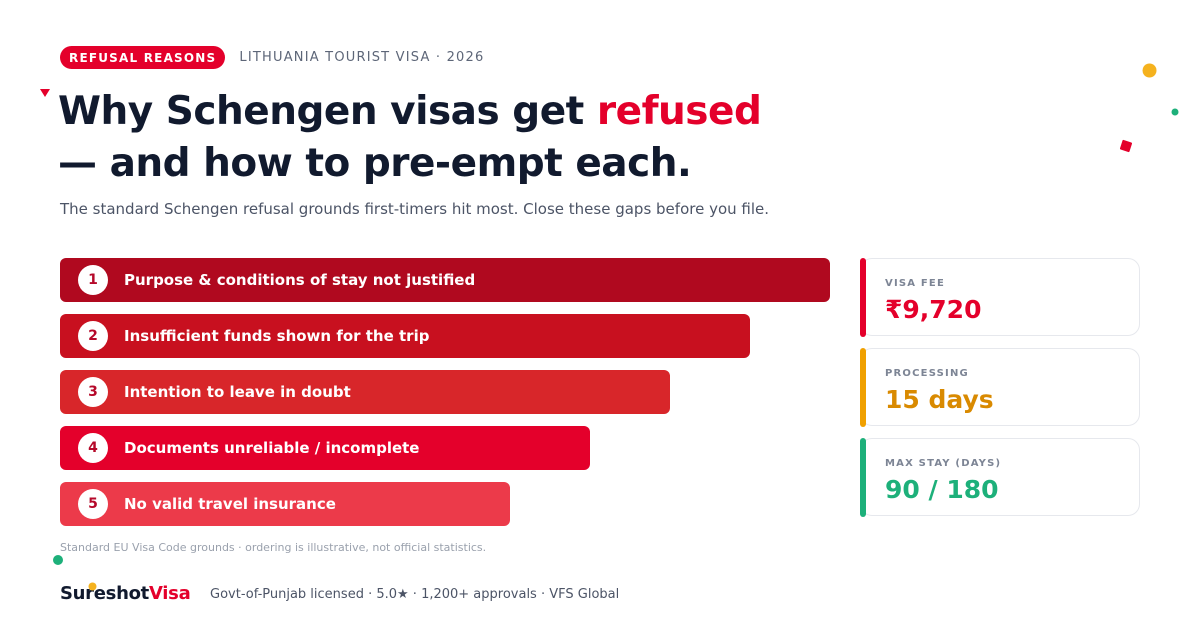 This screenshot has height=630, width=1200. Describe the element at coordinates (1175, 112) in the screenshot. I see `confetti-green-dot-icon` at that location.